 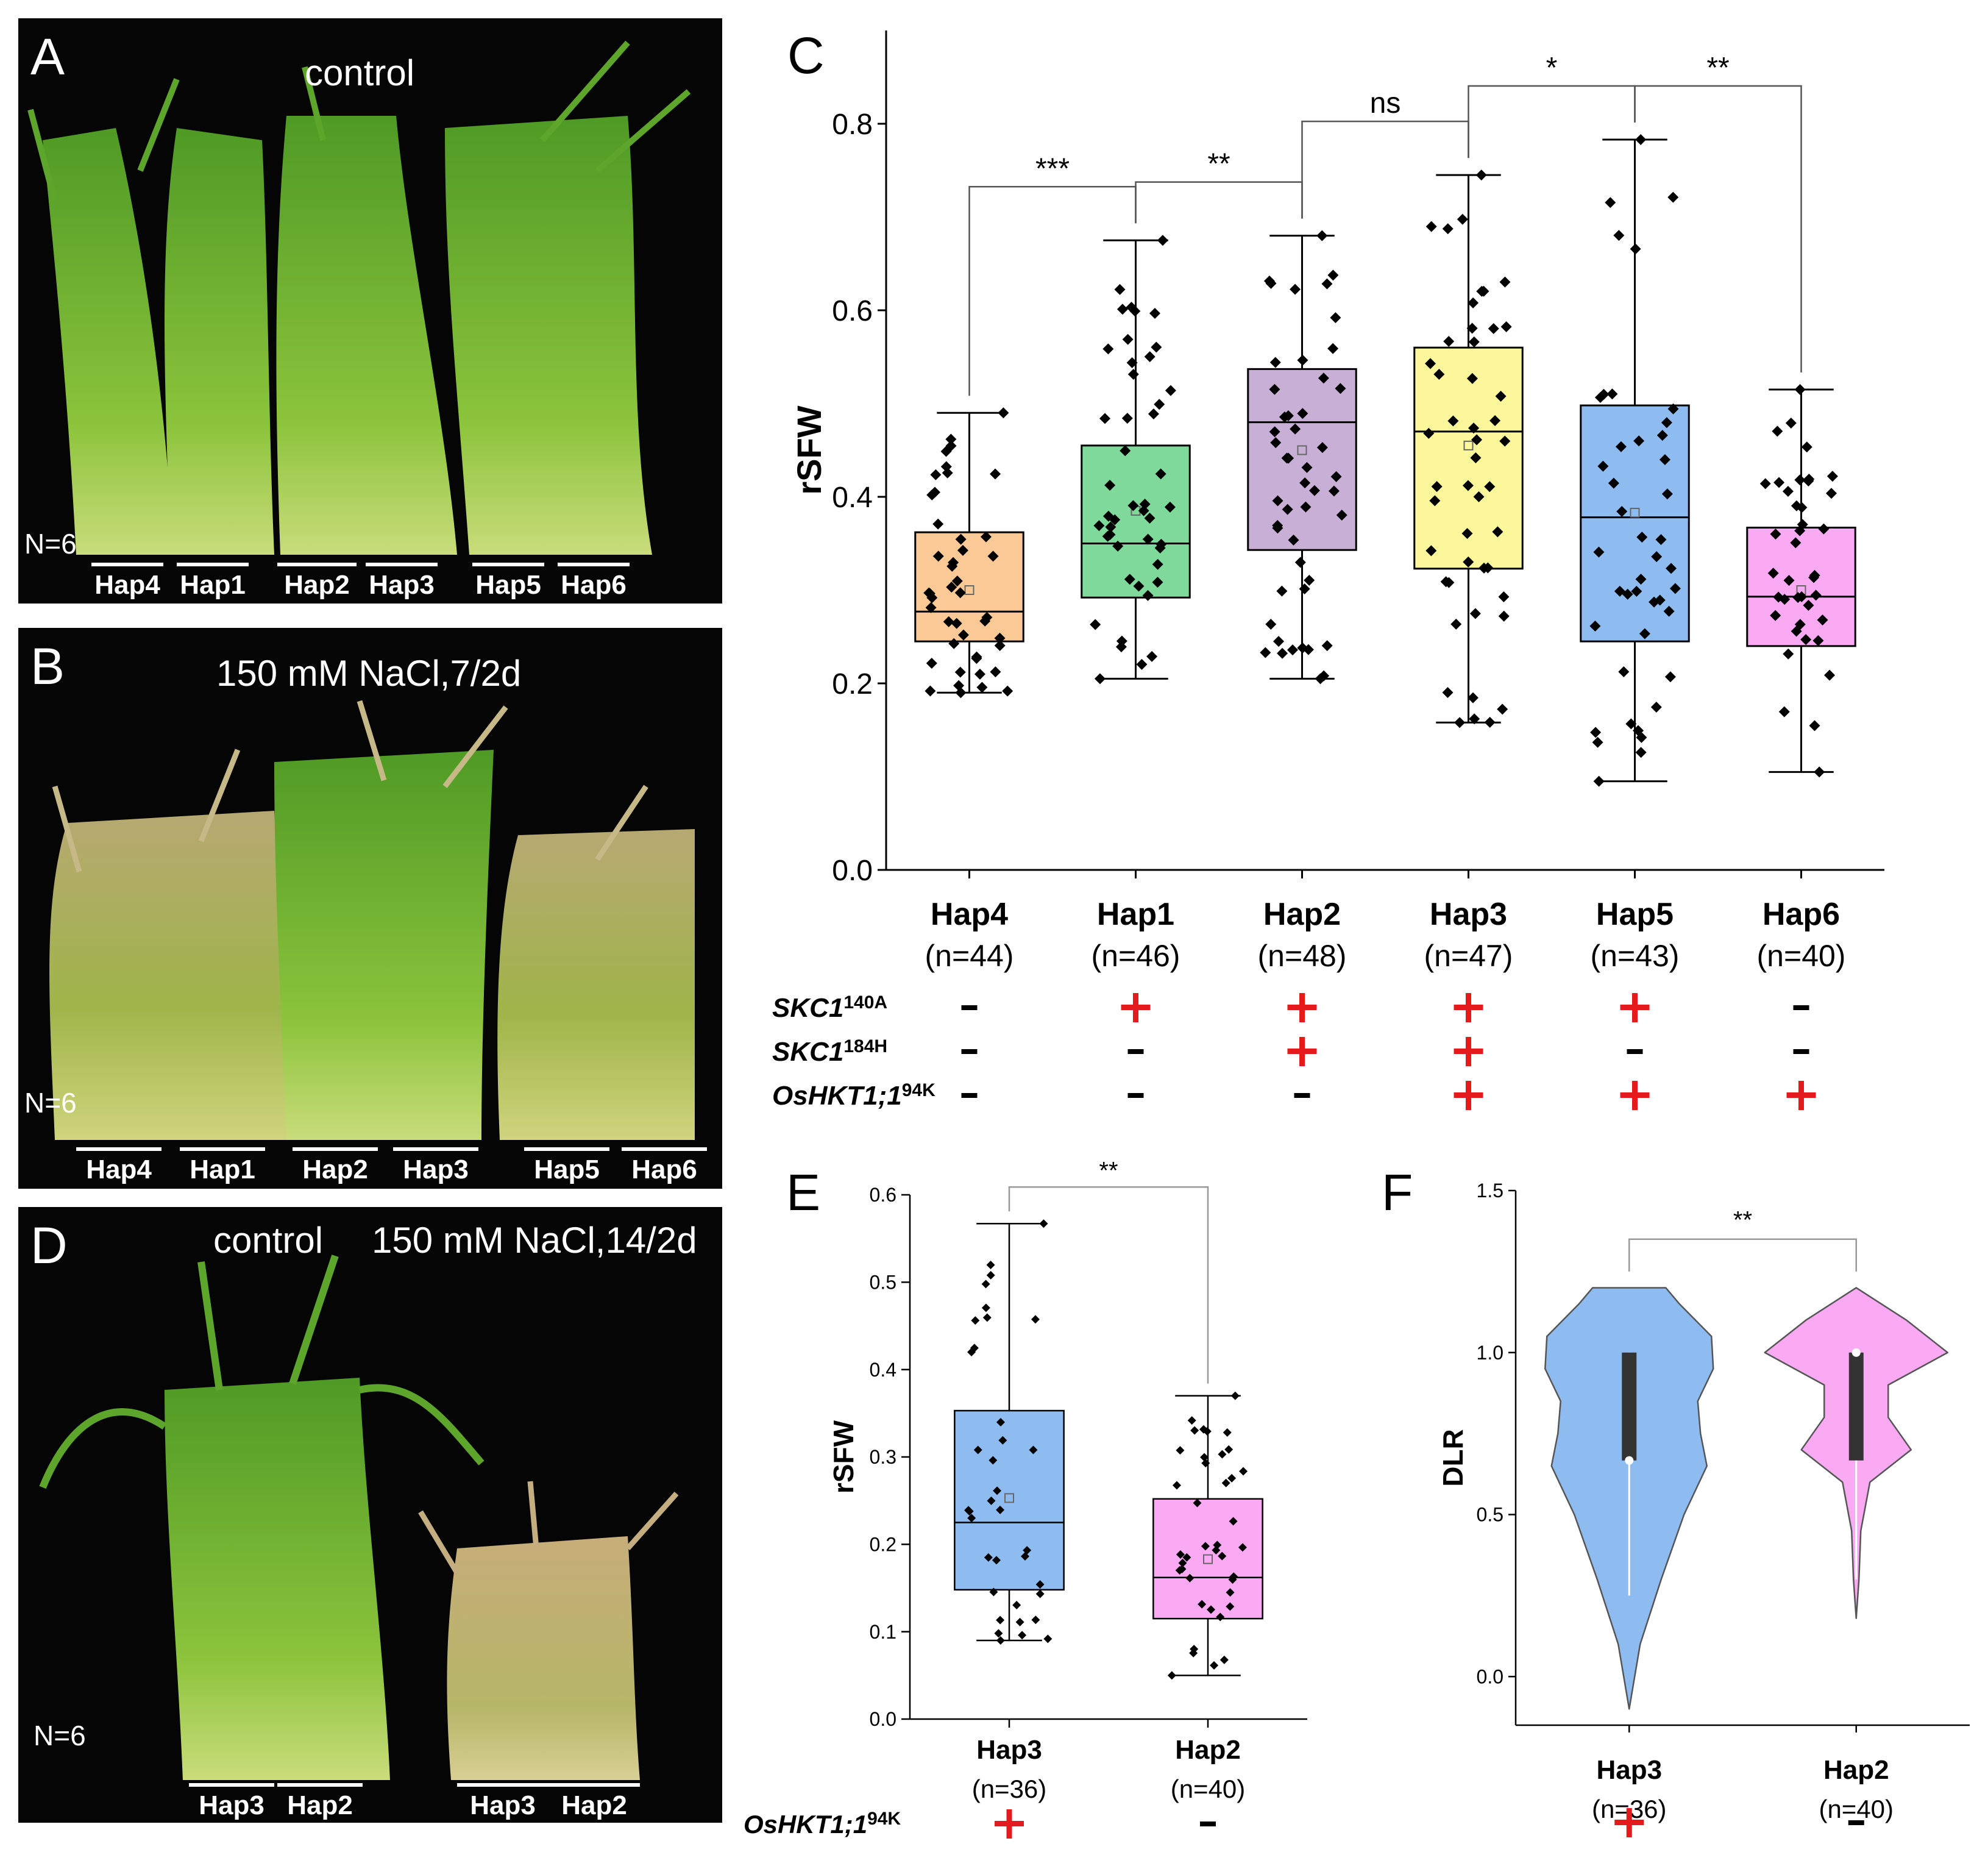 I want to click on significance-bracket: *, so click(x=1552, y=105).